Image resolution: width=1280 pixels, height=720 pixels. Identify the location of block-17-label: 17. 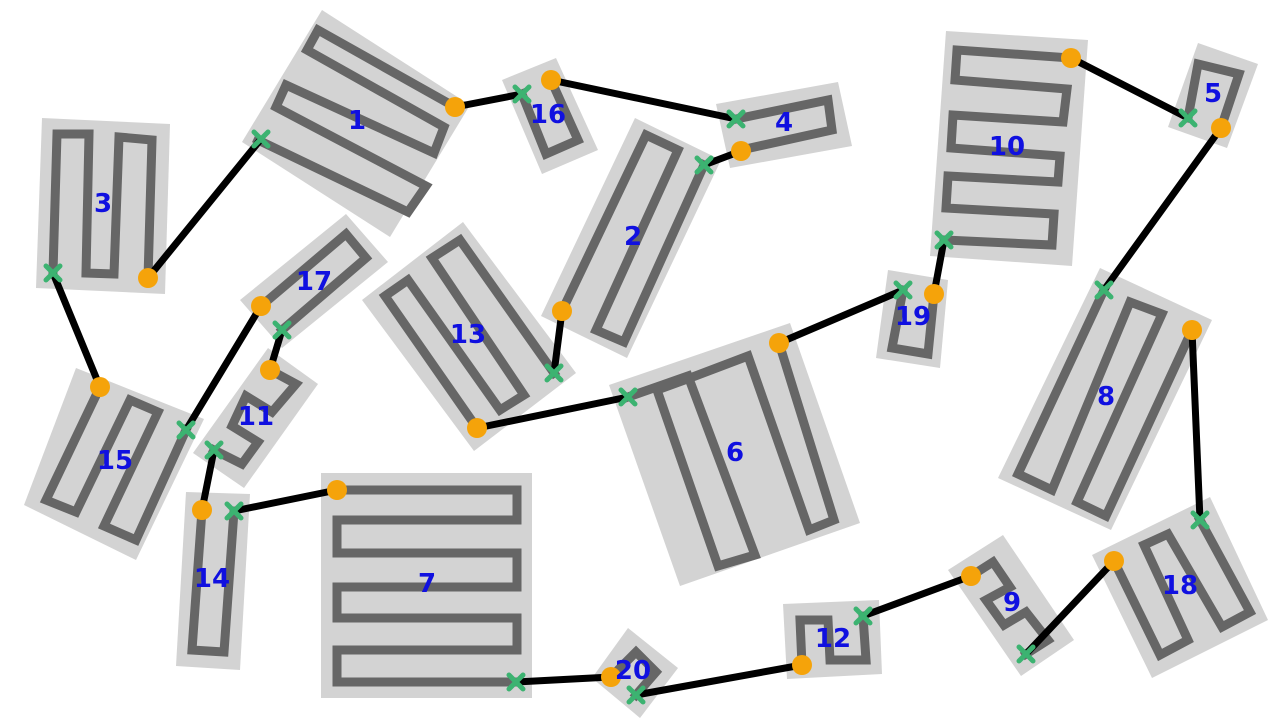
(314, 282).